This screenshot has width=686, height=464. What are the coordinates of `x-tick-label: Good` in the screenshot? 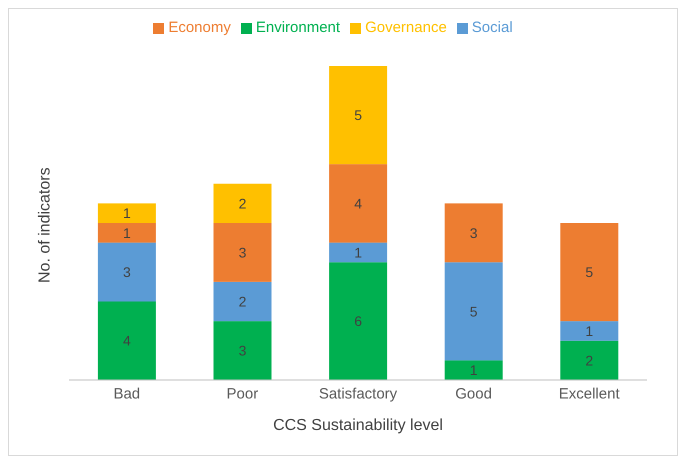 It's located at (473, 394).